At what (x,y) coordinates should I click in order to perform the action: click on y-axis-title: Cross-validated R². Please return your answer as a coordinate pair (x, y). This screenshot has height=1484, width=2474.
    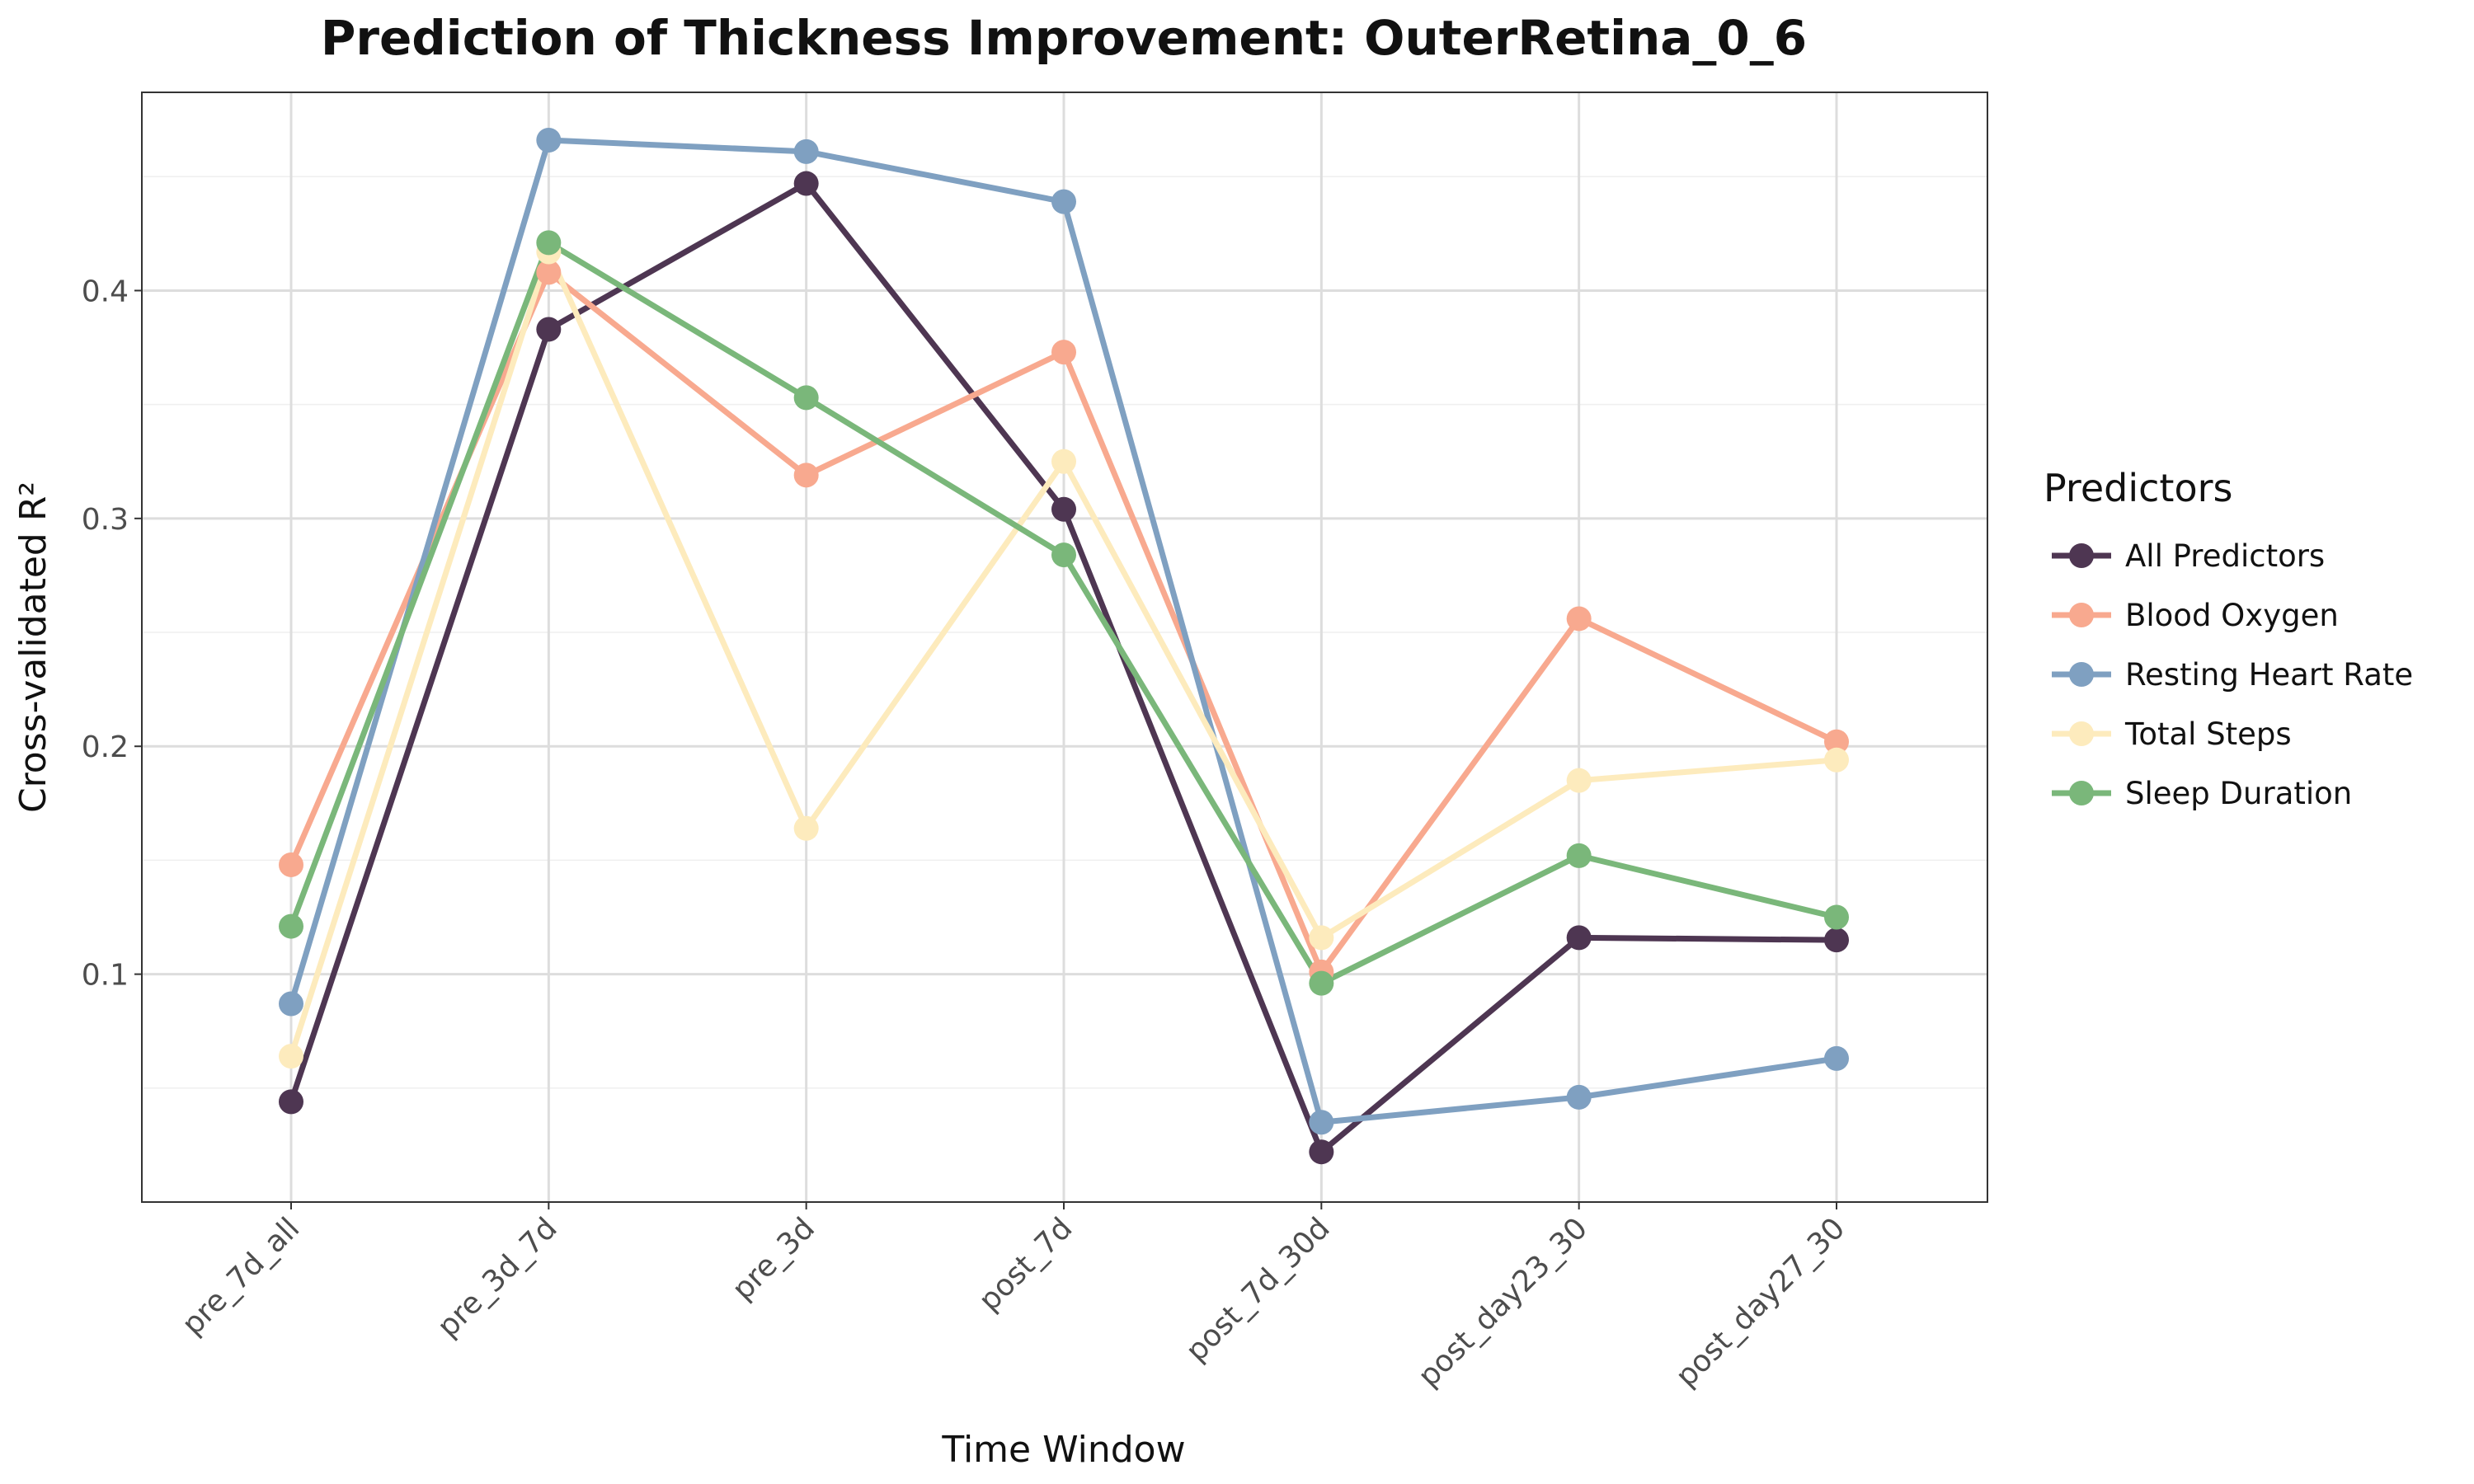
    Looking at the image, I should click on (33, 647).